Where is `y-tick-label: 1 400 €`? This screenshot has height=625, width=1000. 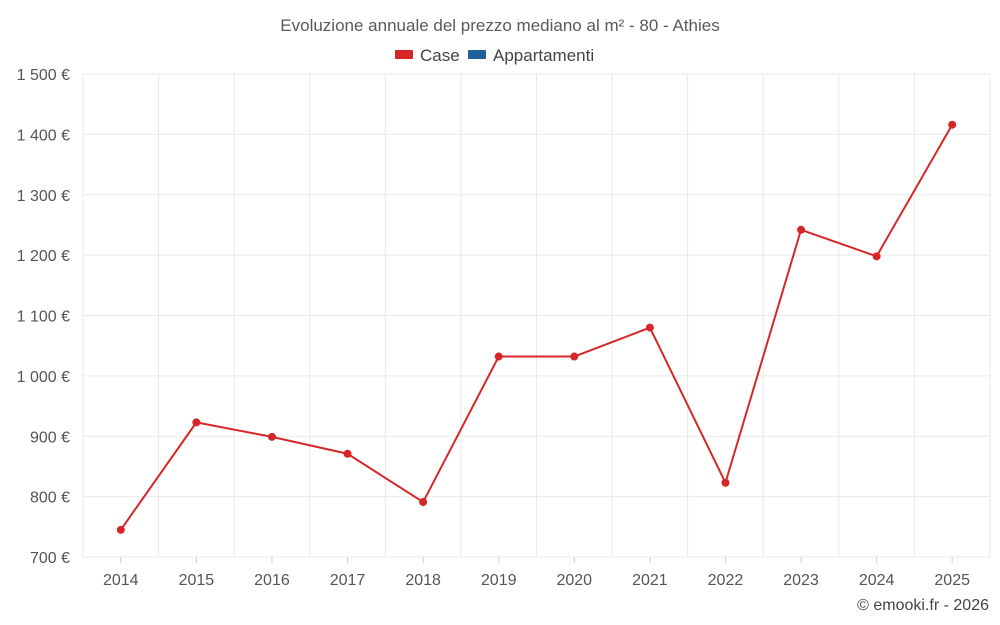 y-tick-label: 1 400 € is located at coordinates (43, 135).